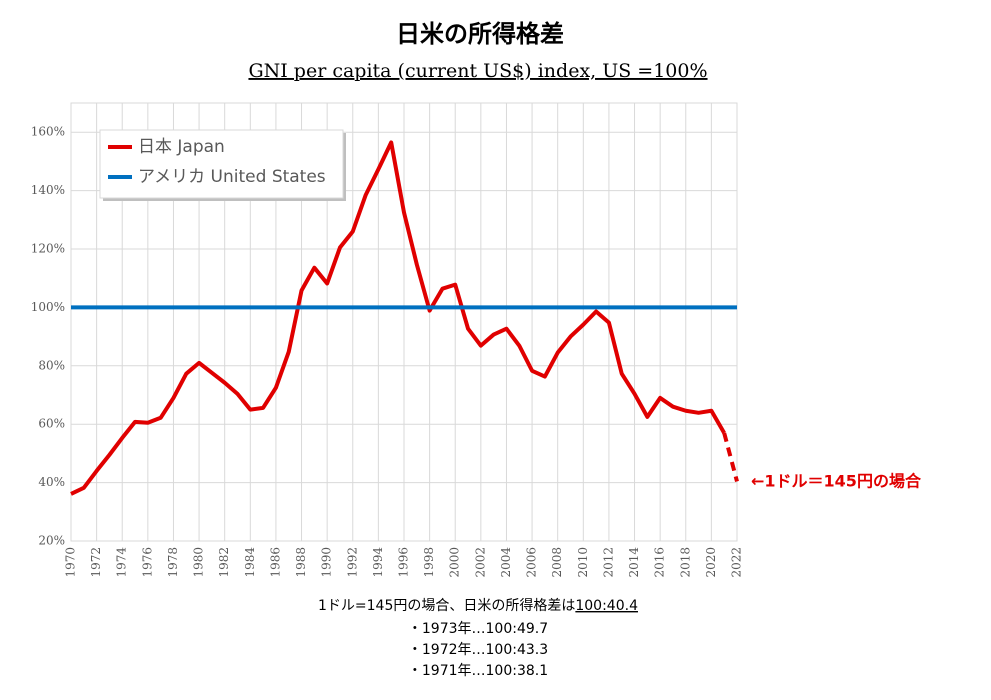  Describe the element at coordinates (71, 562) in the screenshot. I see `x-tick-label: 1970` at that location.